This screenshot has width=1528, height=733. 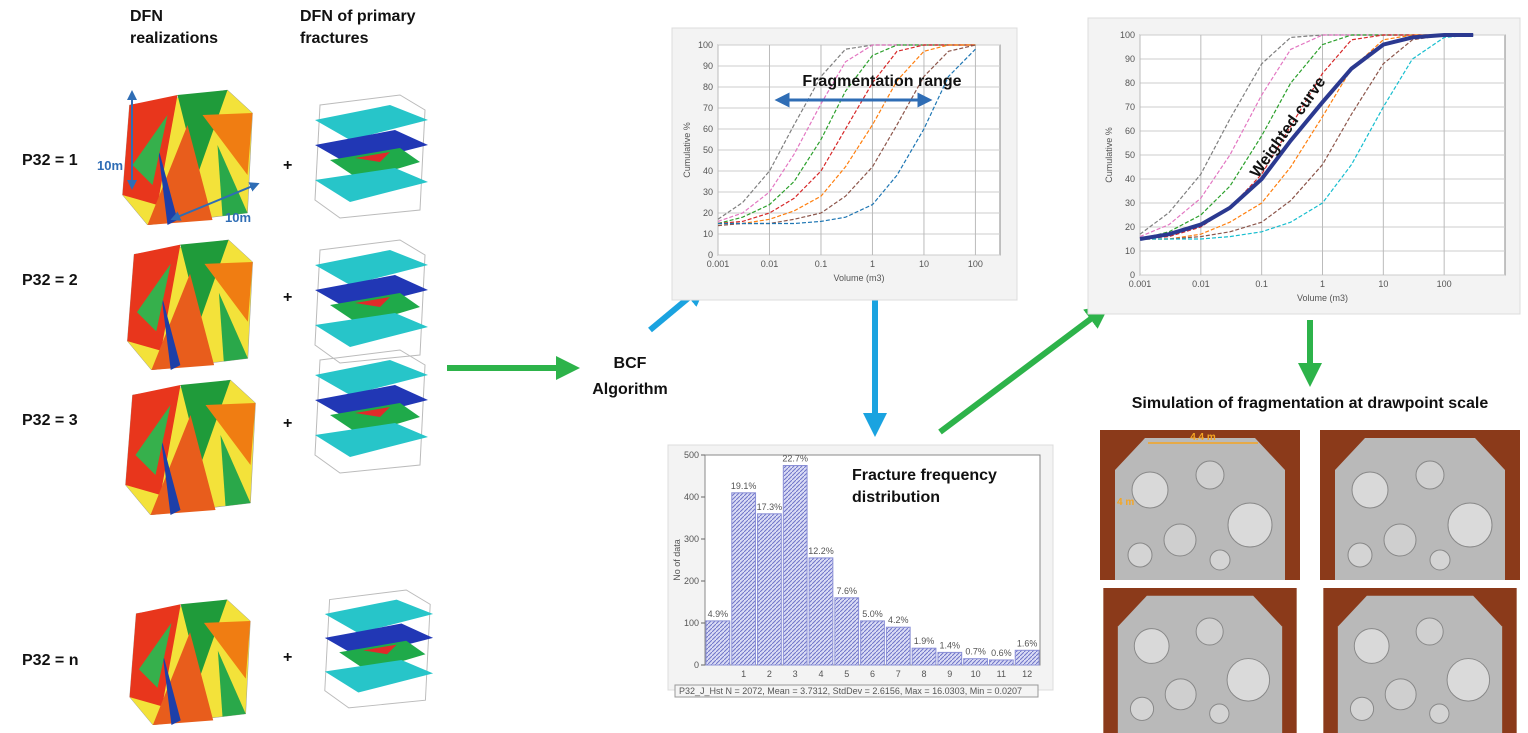 I want to click on x-tick-label: 0.1, so click(x=821, y=264).